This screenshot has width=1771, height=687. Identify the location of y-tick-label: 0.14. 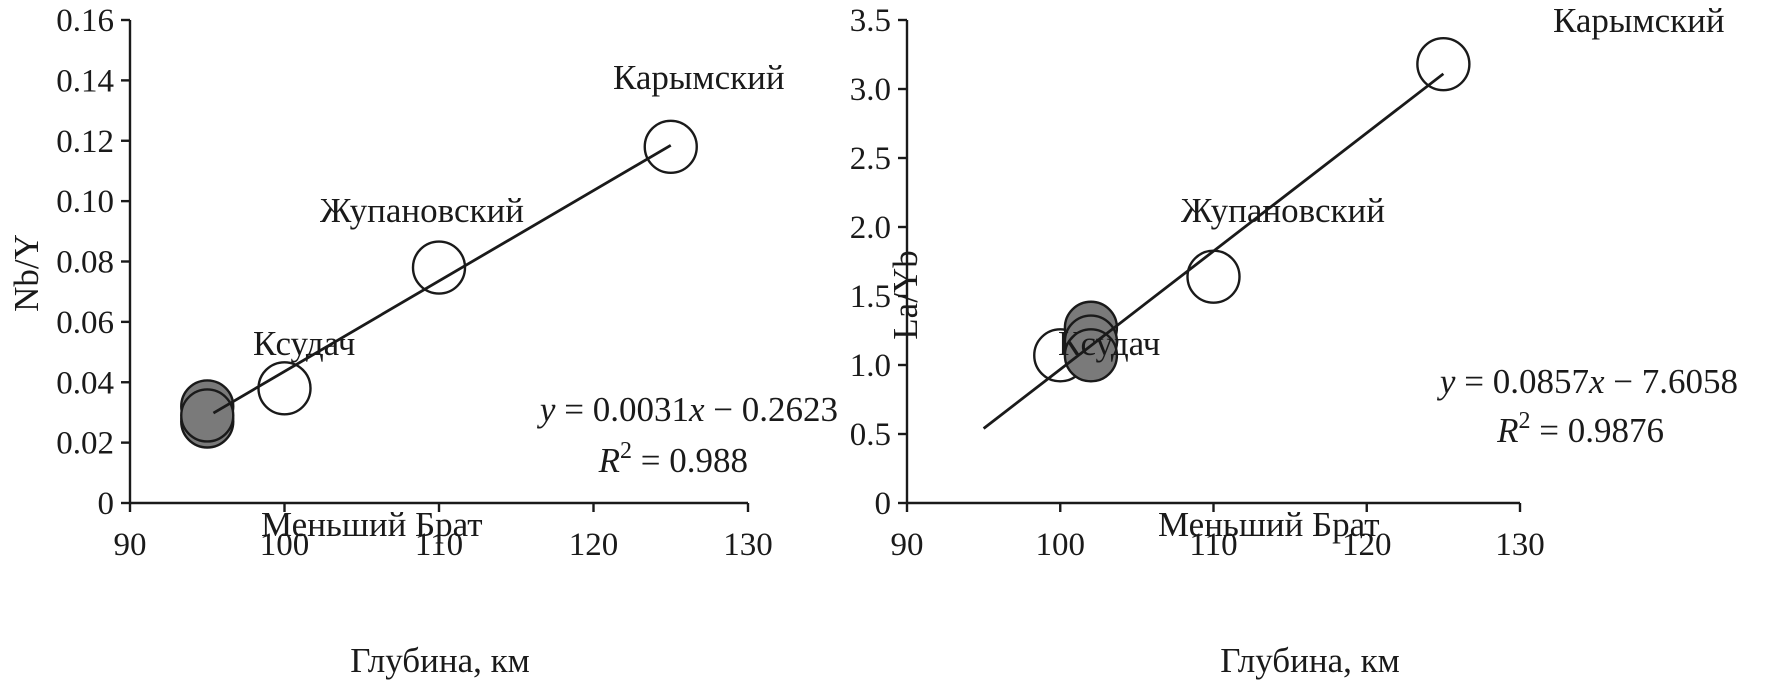
(85, 81).